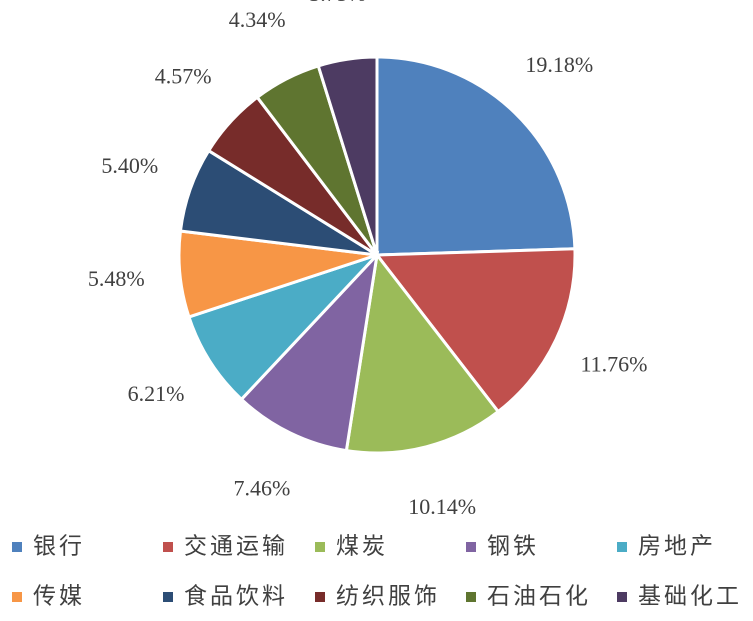 The width and height of the screenshot is (753, 621). What do you see at coordinates (156, 393) in the screenshot?
I see `data-label: 6.21%` at bounding box center [156, 393].